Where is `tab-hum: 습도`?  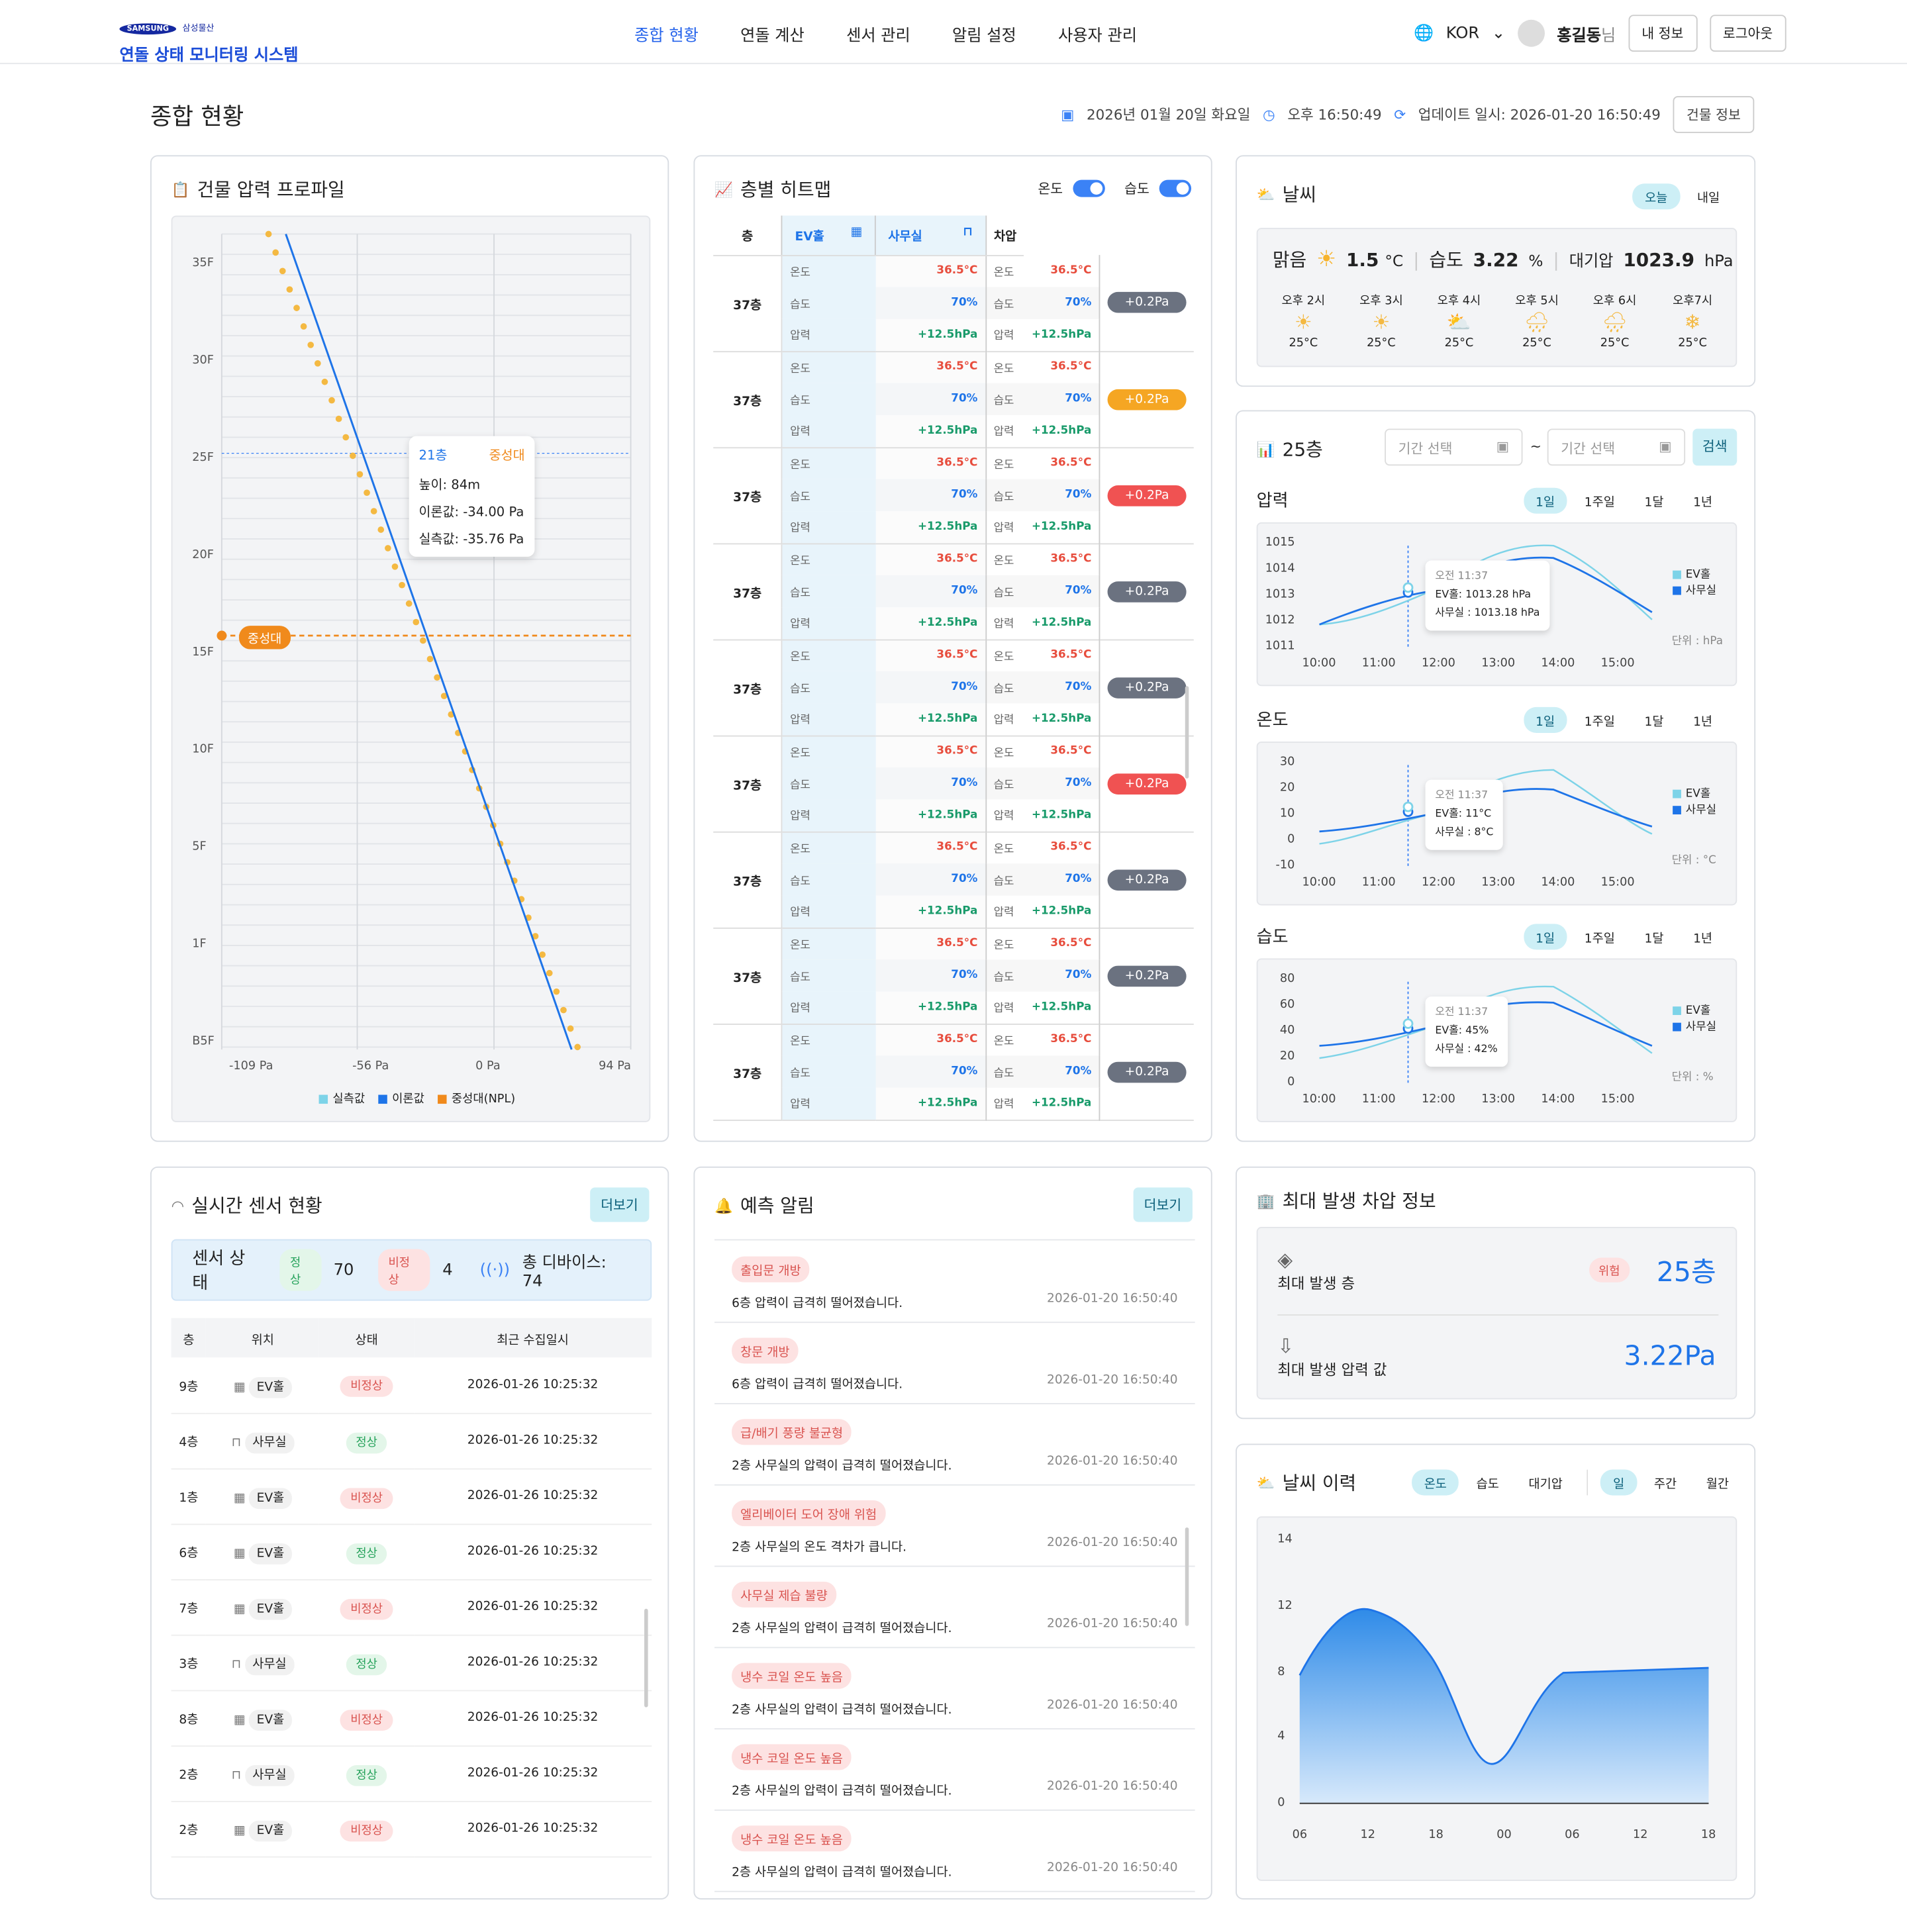
tab-hum: 습도 is located at coordinates (1487, 1485).